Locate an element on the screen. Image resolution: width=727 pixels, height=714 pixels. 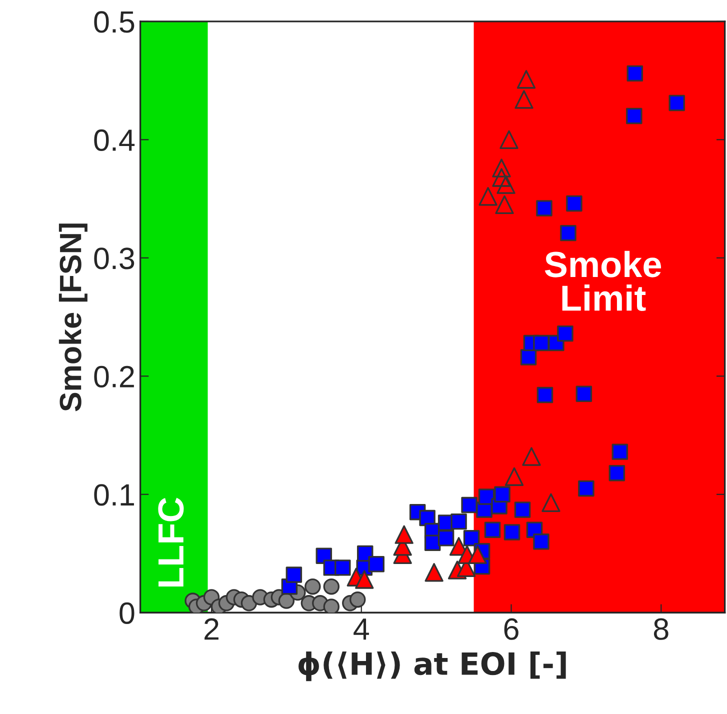
x-tick-label: 2 is located at coordinates (211, 629).